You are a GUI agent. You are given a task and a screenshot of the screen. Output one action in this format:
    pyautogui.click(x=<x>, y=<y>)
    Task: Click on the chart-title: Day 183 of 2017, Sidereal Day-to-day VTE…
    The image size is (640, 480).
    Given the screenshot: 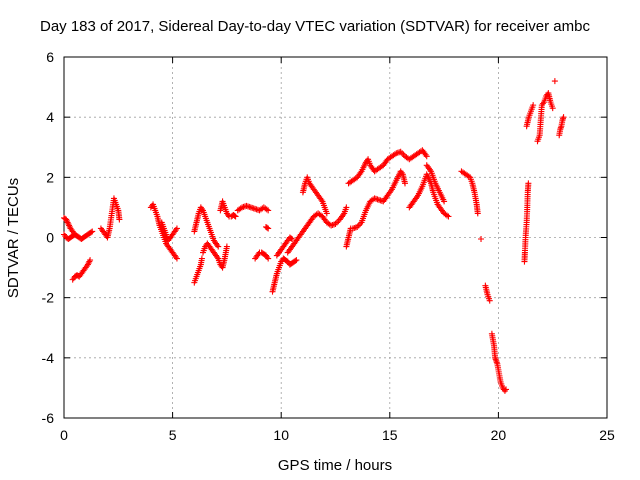 What is the action you would take?
    pyautogui.click(x=315, y=26)
    